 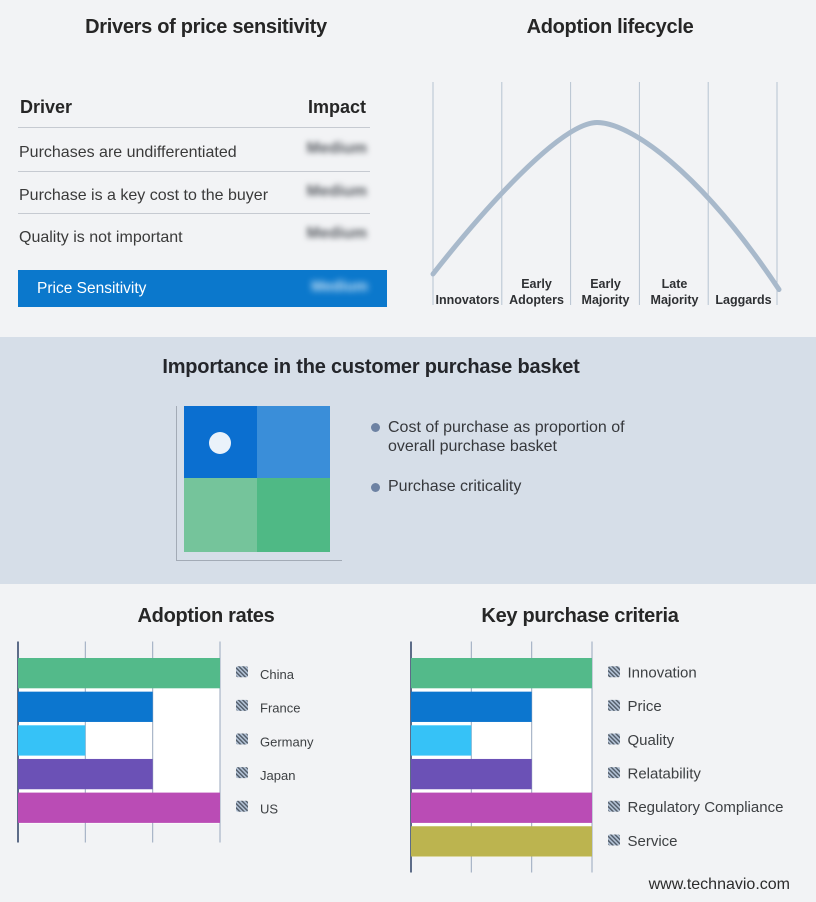 What do you see at coordinates (277, 775) in the screenshot?
I see `svg-text: Japan` at bounding box center [277, 775].